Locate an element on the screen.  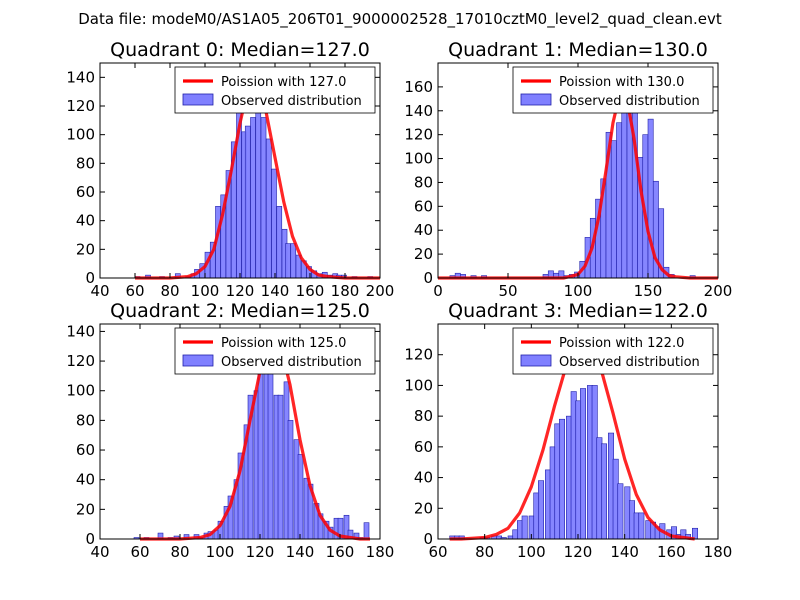
legend: Poission with 127.0 Observed distribution is located at coordinates (275, 90).